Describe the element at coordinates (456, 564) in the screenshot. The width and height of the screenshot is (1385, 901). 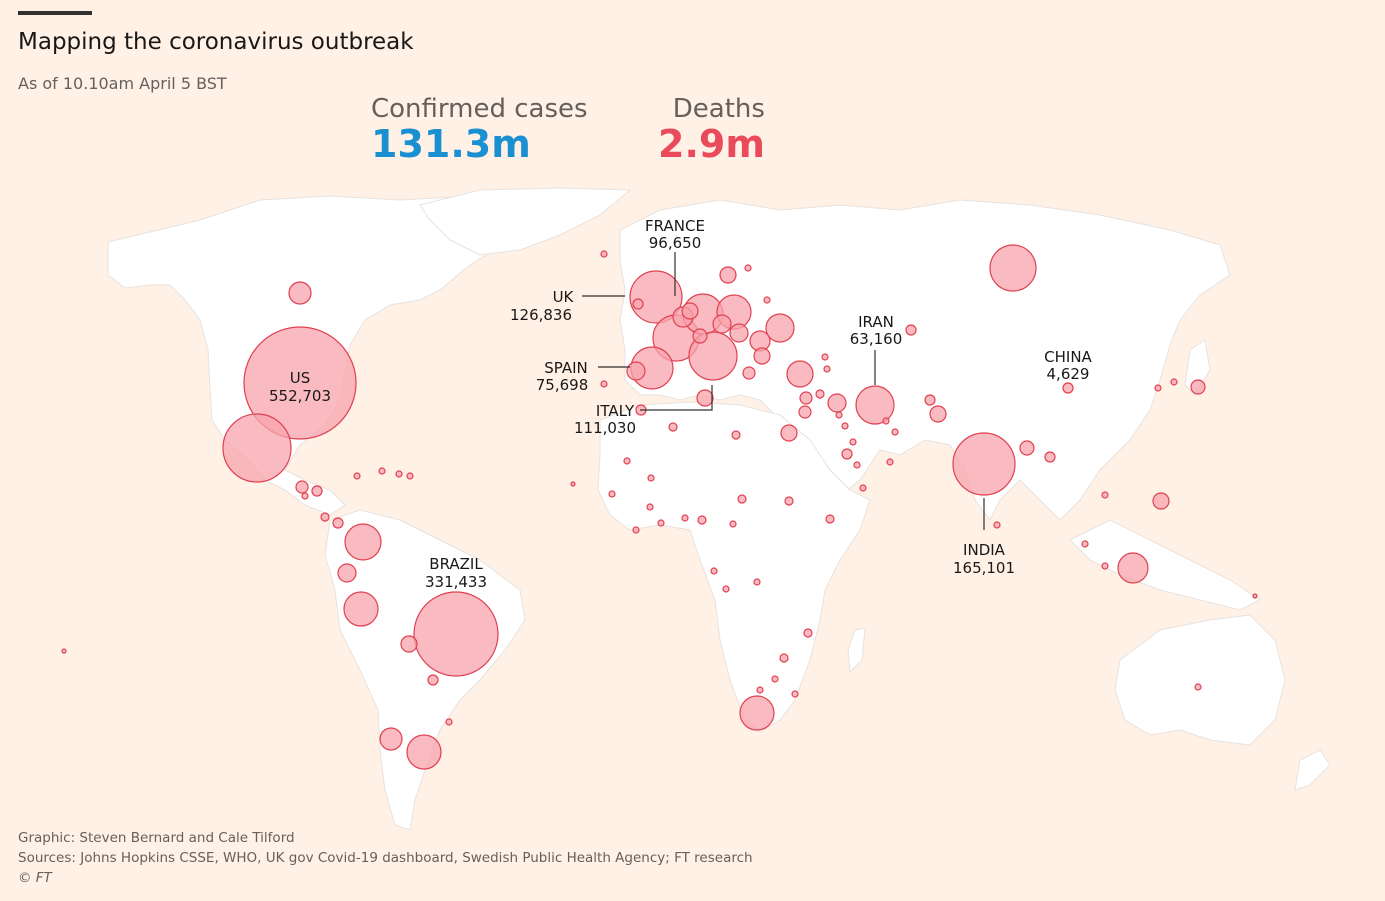
I see `brazil-name: BRAZIL` at that location.